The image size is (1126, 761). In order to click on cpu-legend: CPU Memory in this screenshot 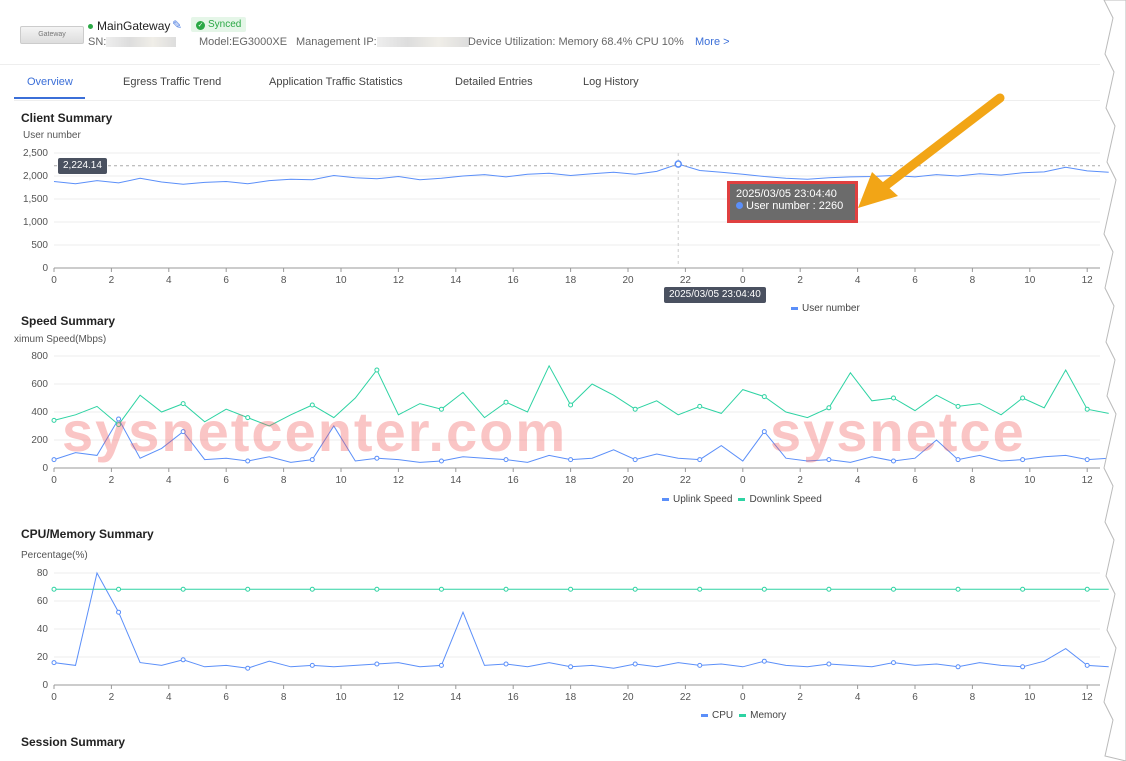, I will do `click(740, 715)`.